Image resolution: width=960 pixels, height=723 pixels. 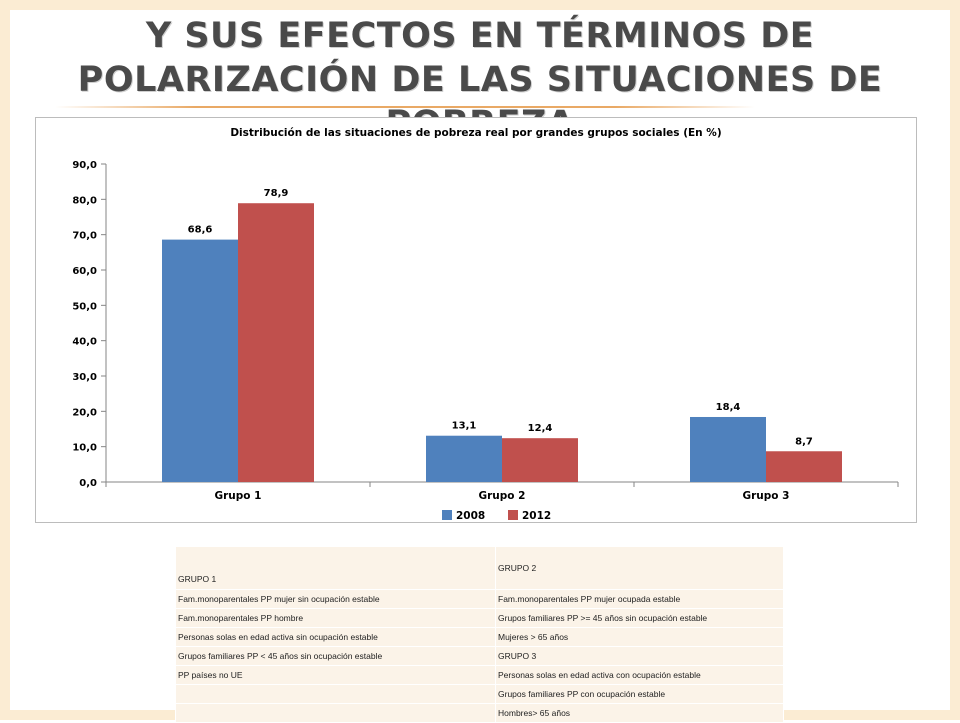 I want to click on data-label: 13,1, so click(x=464, y=426).